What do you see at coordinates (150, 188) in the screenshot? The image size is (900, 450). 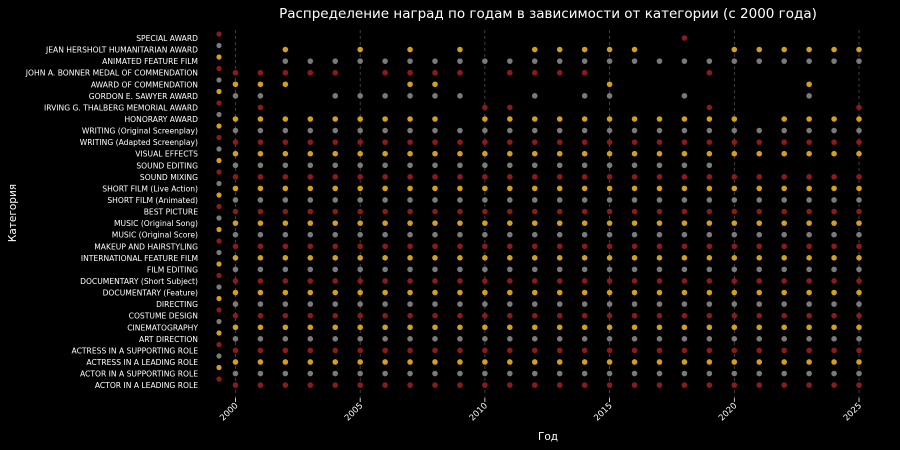 I see `category-label: SHORT FILM (Live Action)` at bounding box center [150, 188].